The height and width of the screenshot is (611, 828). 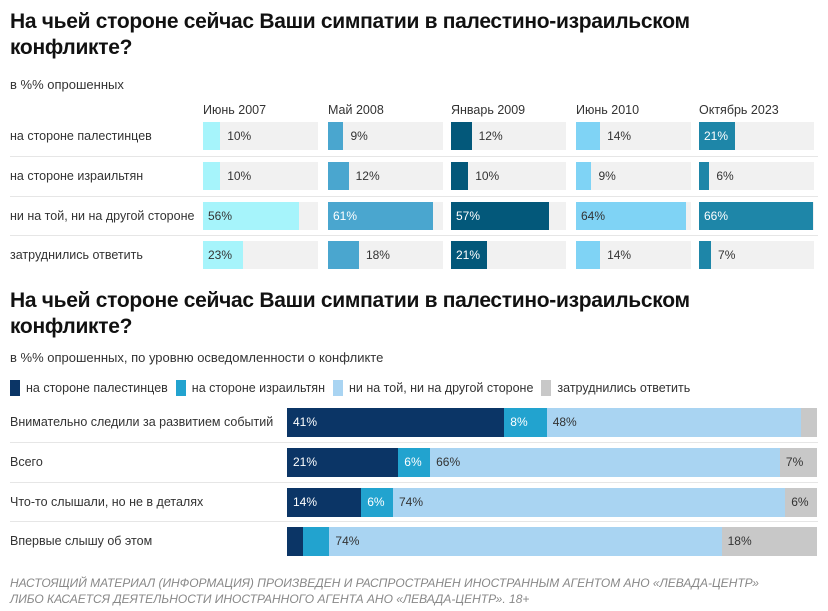 What do you see at coordinates (396, 422) in the screenshot?
I see `bar-segment: 41%` at bounding box center [396, 422].